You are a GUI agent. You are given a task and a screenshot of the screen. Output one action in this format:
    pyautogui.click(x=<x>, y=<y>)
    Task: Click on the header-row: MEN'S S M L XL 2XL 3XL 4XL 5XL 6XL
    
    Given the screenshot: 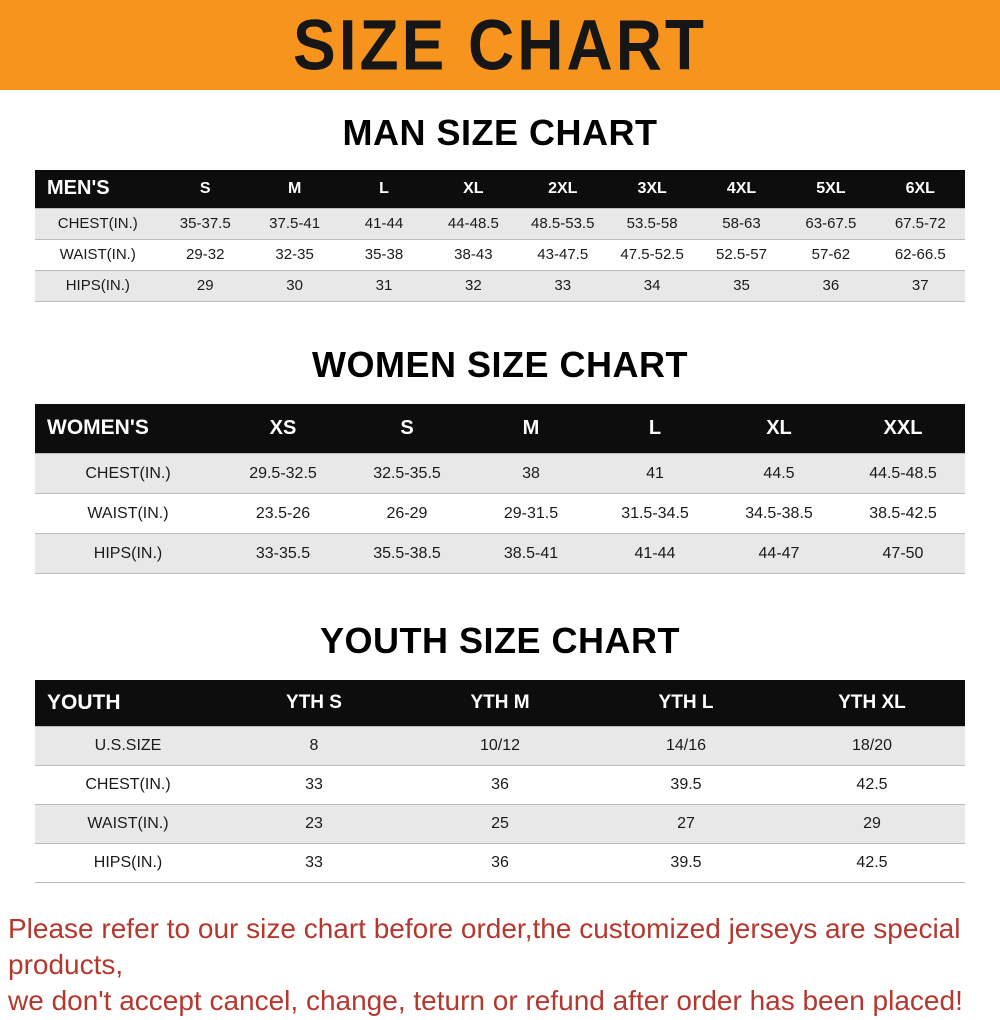 What is the action you would take?
    pyautogui.click(x=500, y=189)
    